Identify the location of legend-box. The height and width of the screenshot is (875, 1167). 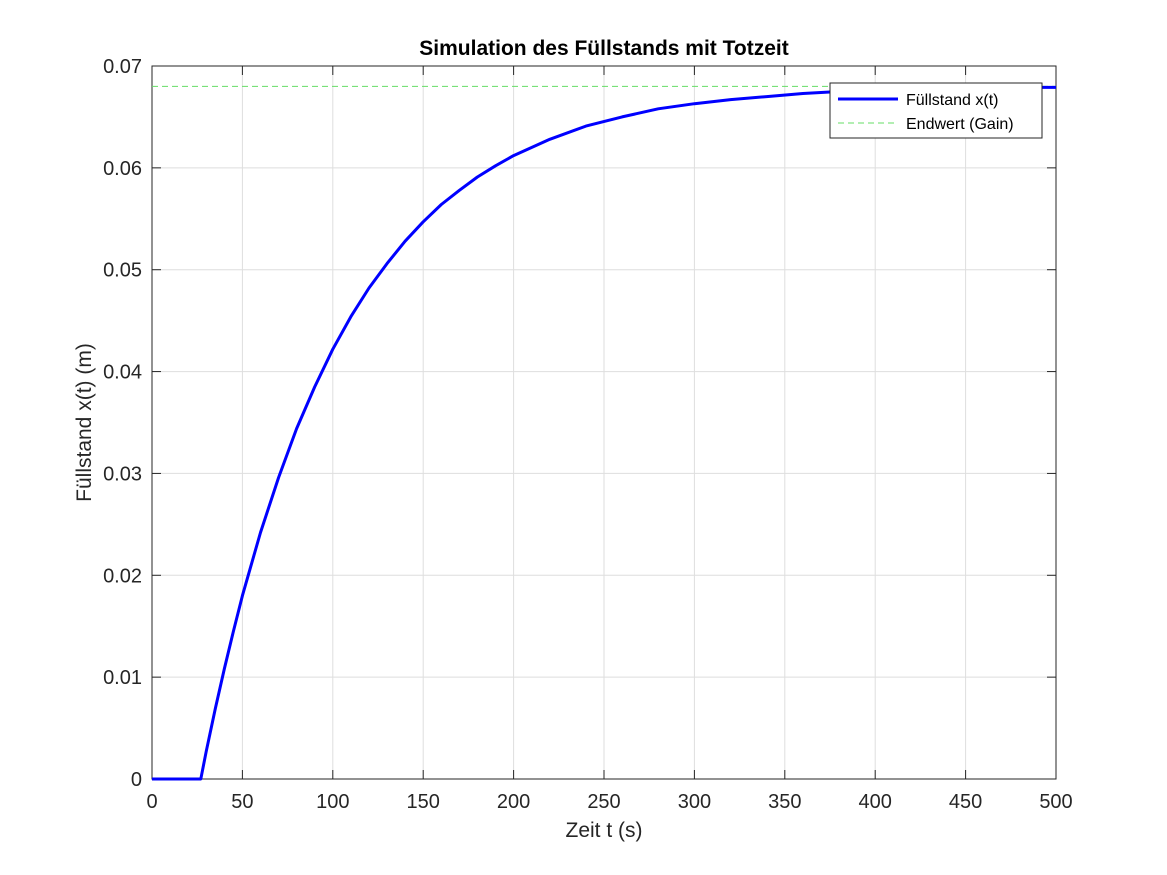
(936, 110).